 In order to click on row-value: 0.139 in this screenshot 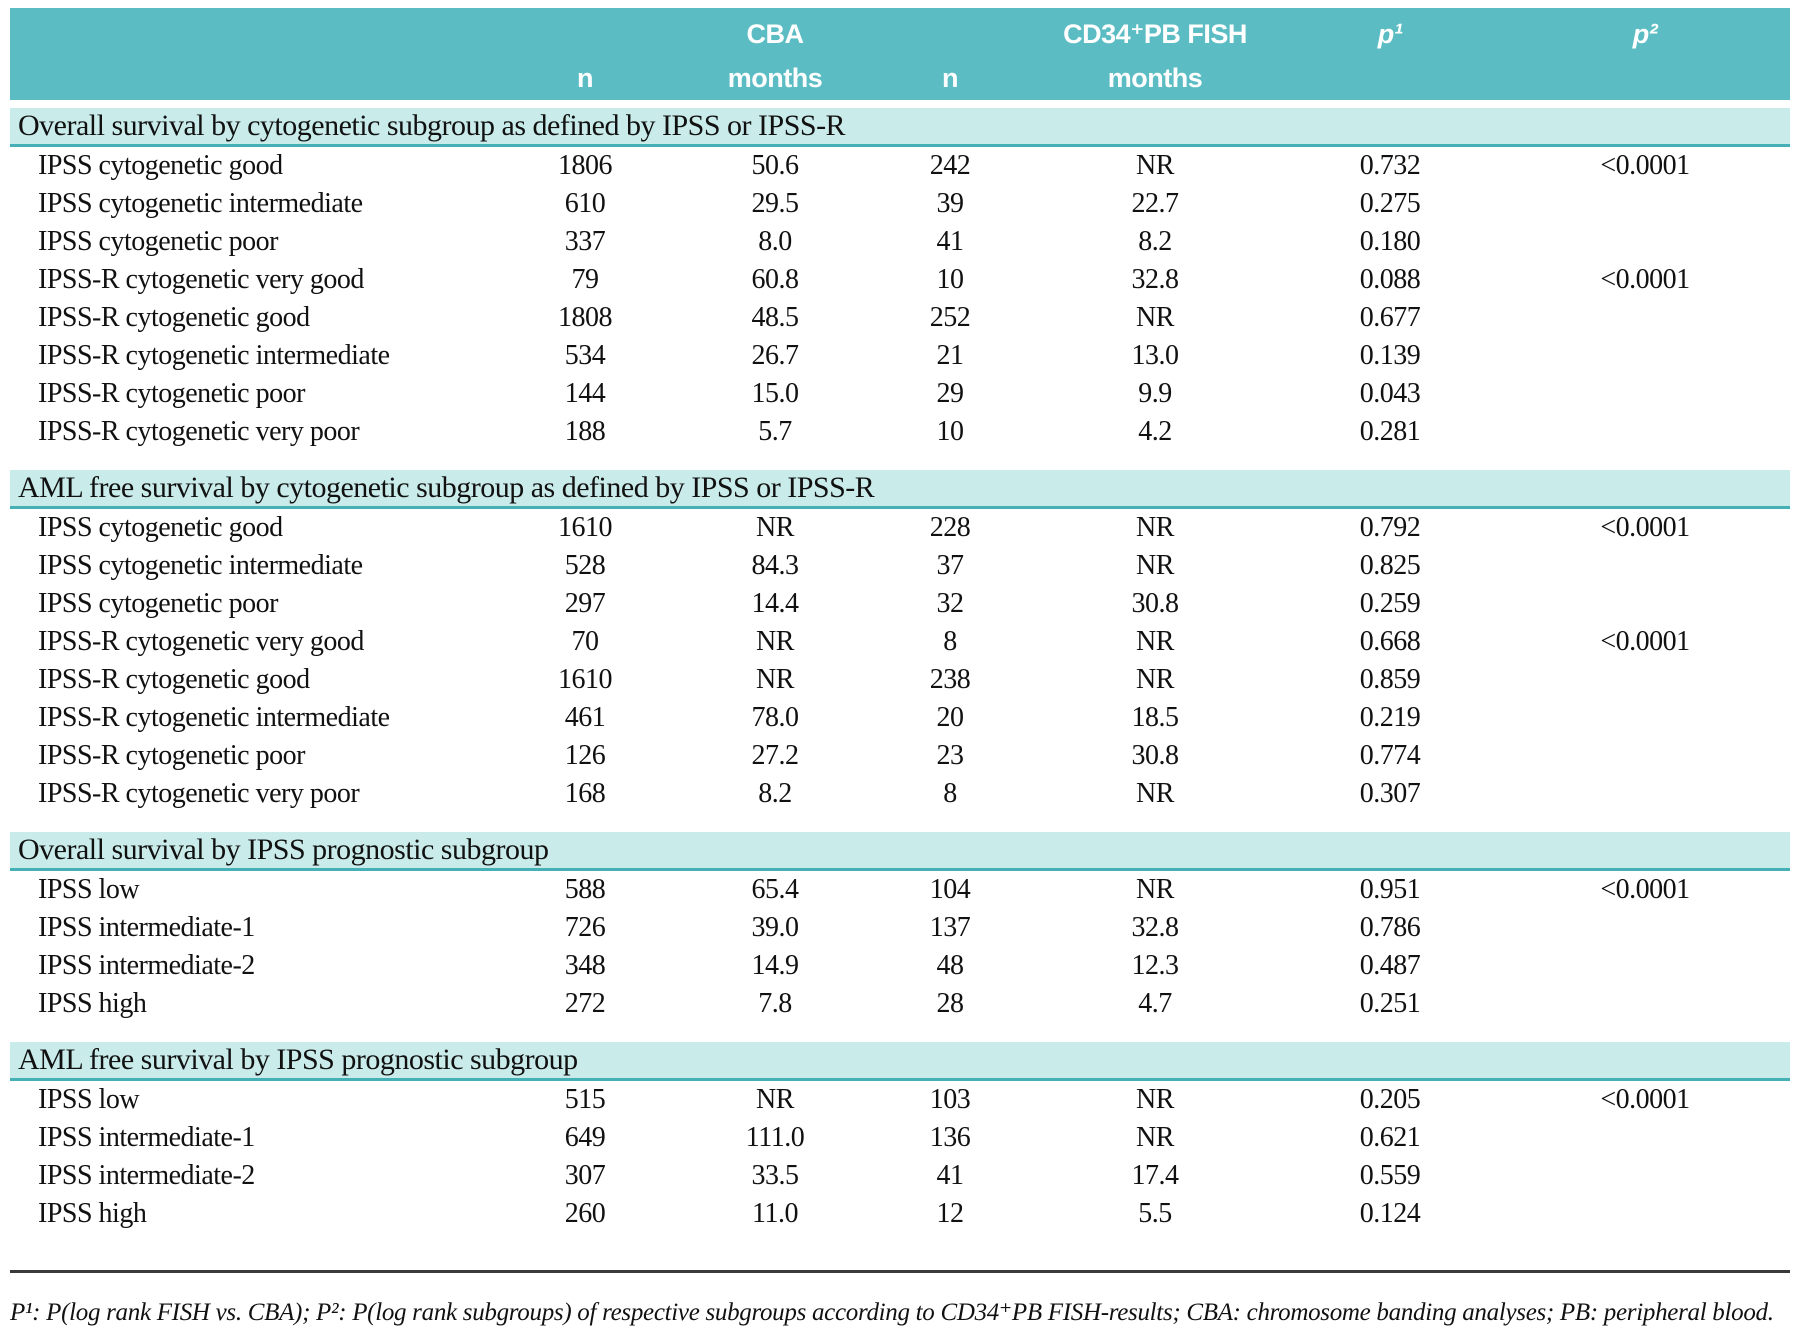, I will do `click(1390, 355)`.